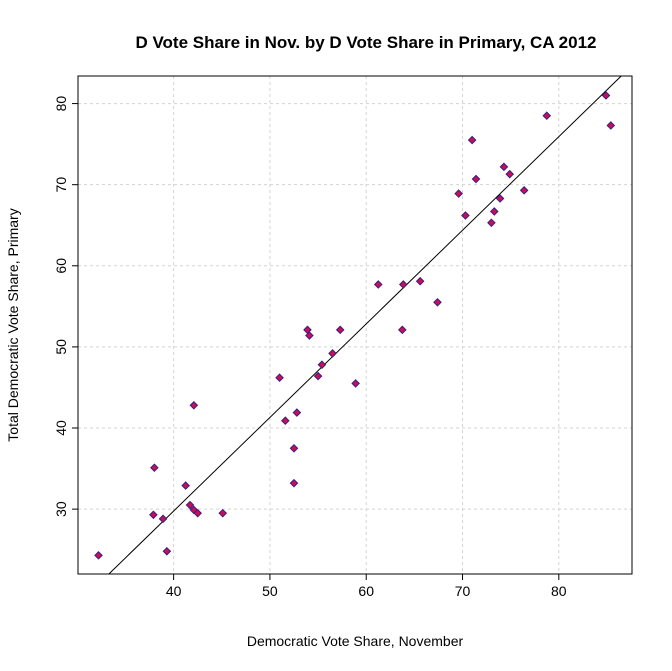 Image resolution: width=672 pixels, height=671 pixels. I want to click on x-tick-label: 80, so click(559, 591).